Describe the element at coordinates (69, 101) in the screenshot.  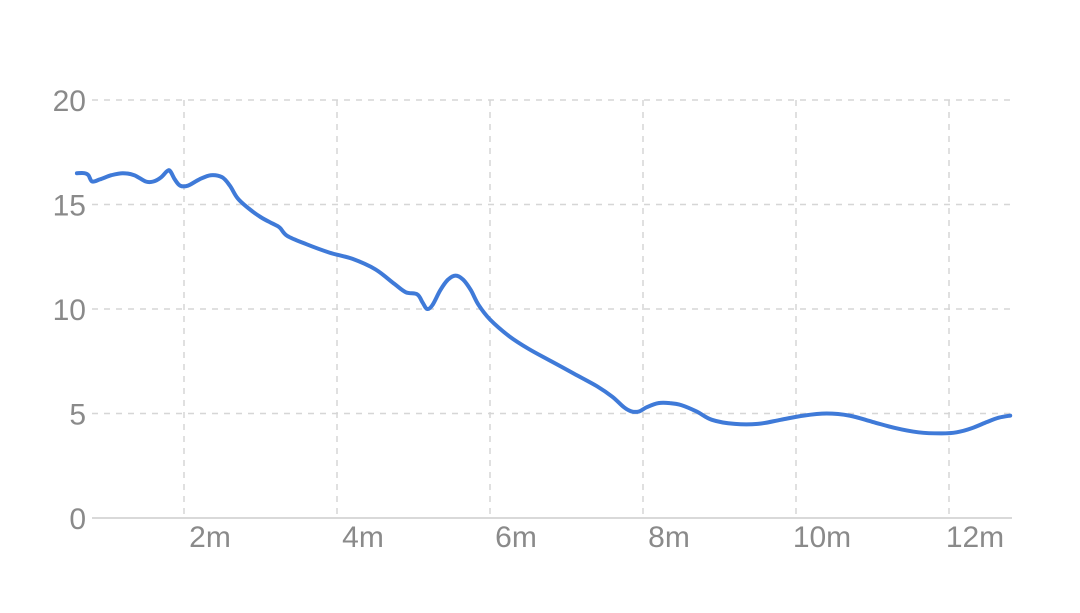
I see `y-tick-label: 20` at that location.